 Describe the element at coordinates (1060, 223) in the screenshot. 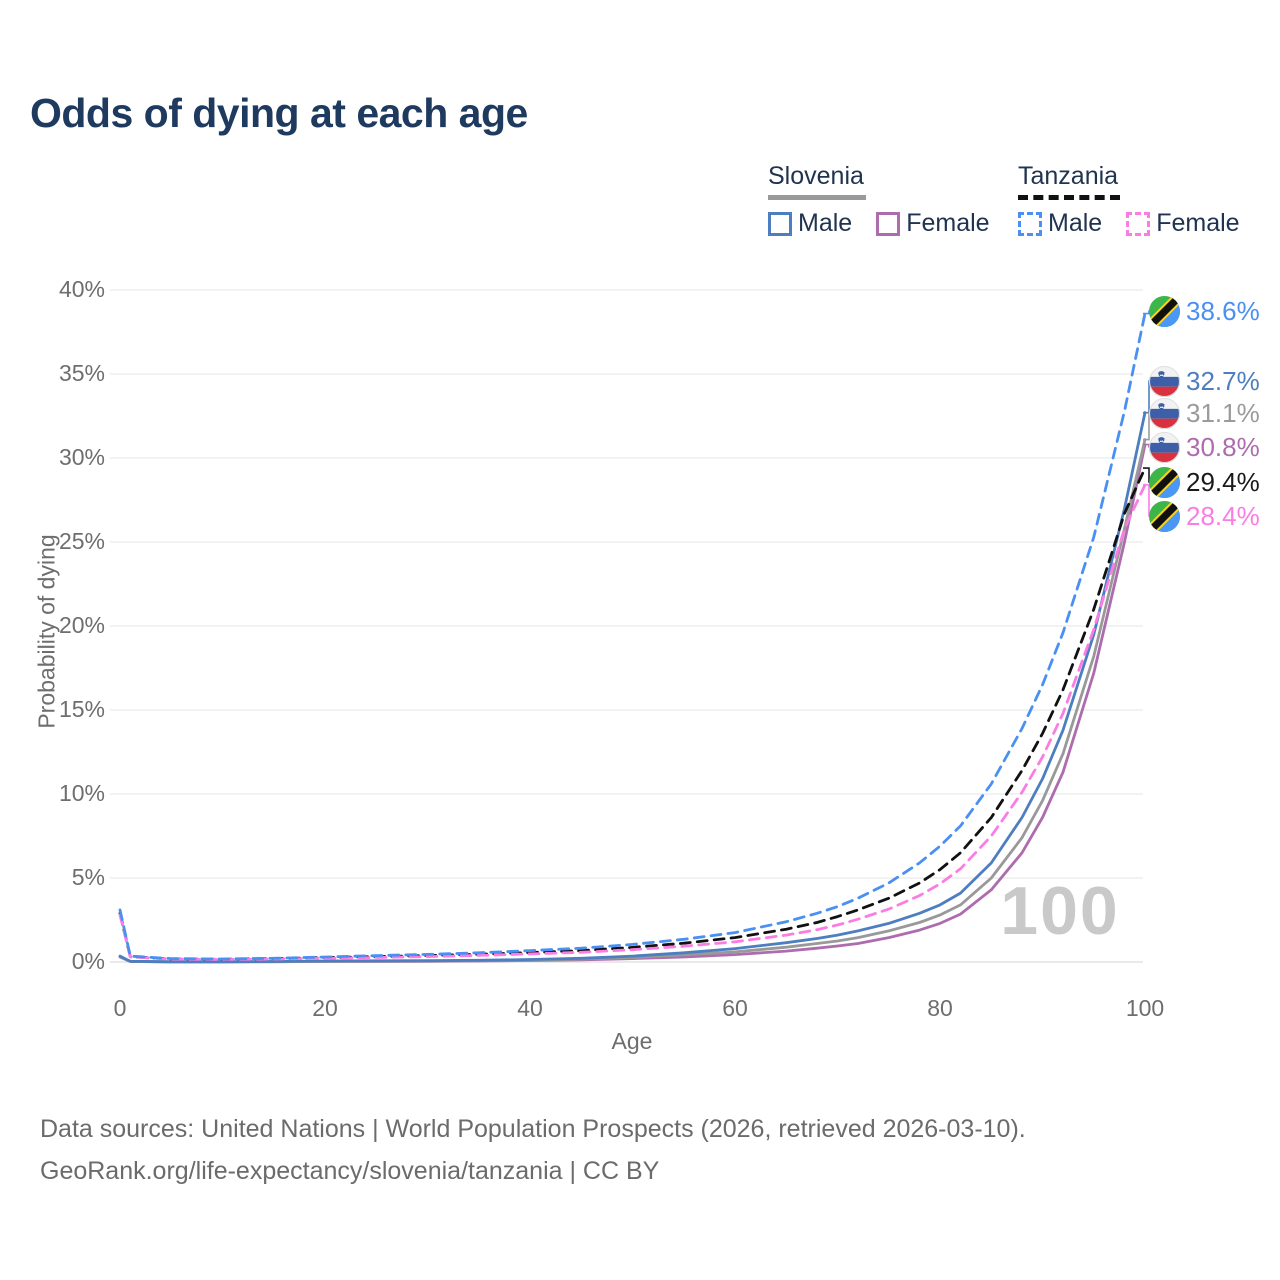

I see `legend-item-tanzania-male: Male` at that location.